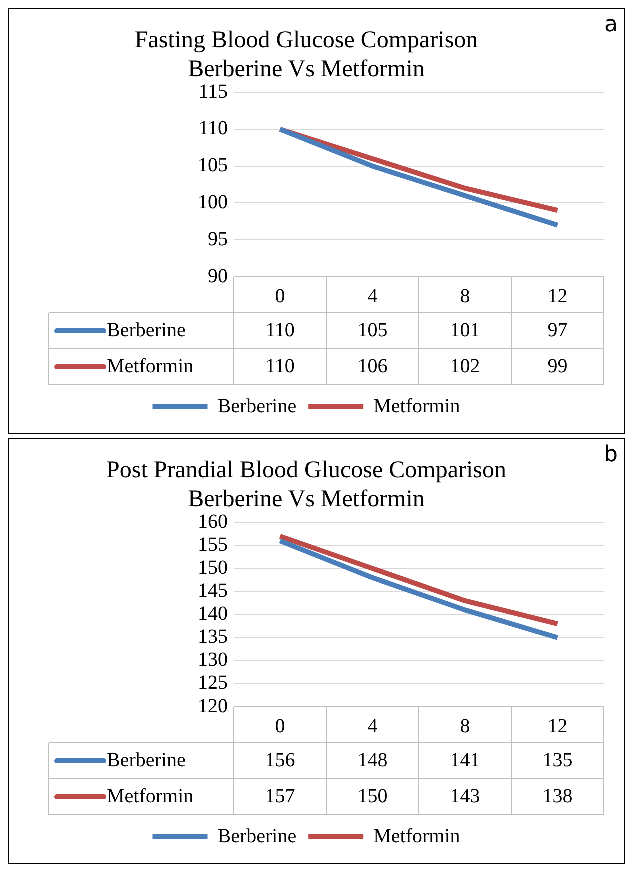  What do you see at coordinates (373, 796) in the screenshot?
I see `data-label: 150` at bounding box center [373, 796].